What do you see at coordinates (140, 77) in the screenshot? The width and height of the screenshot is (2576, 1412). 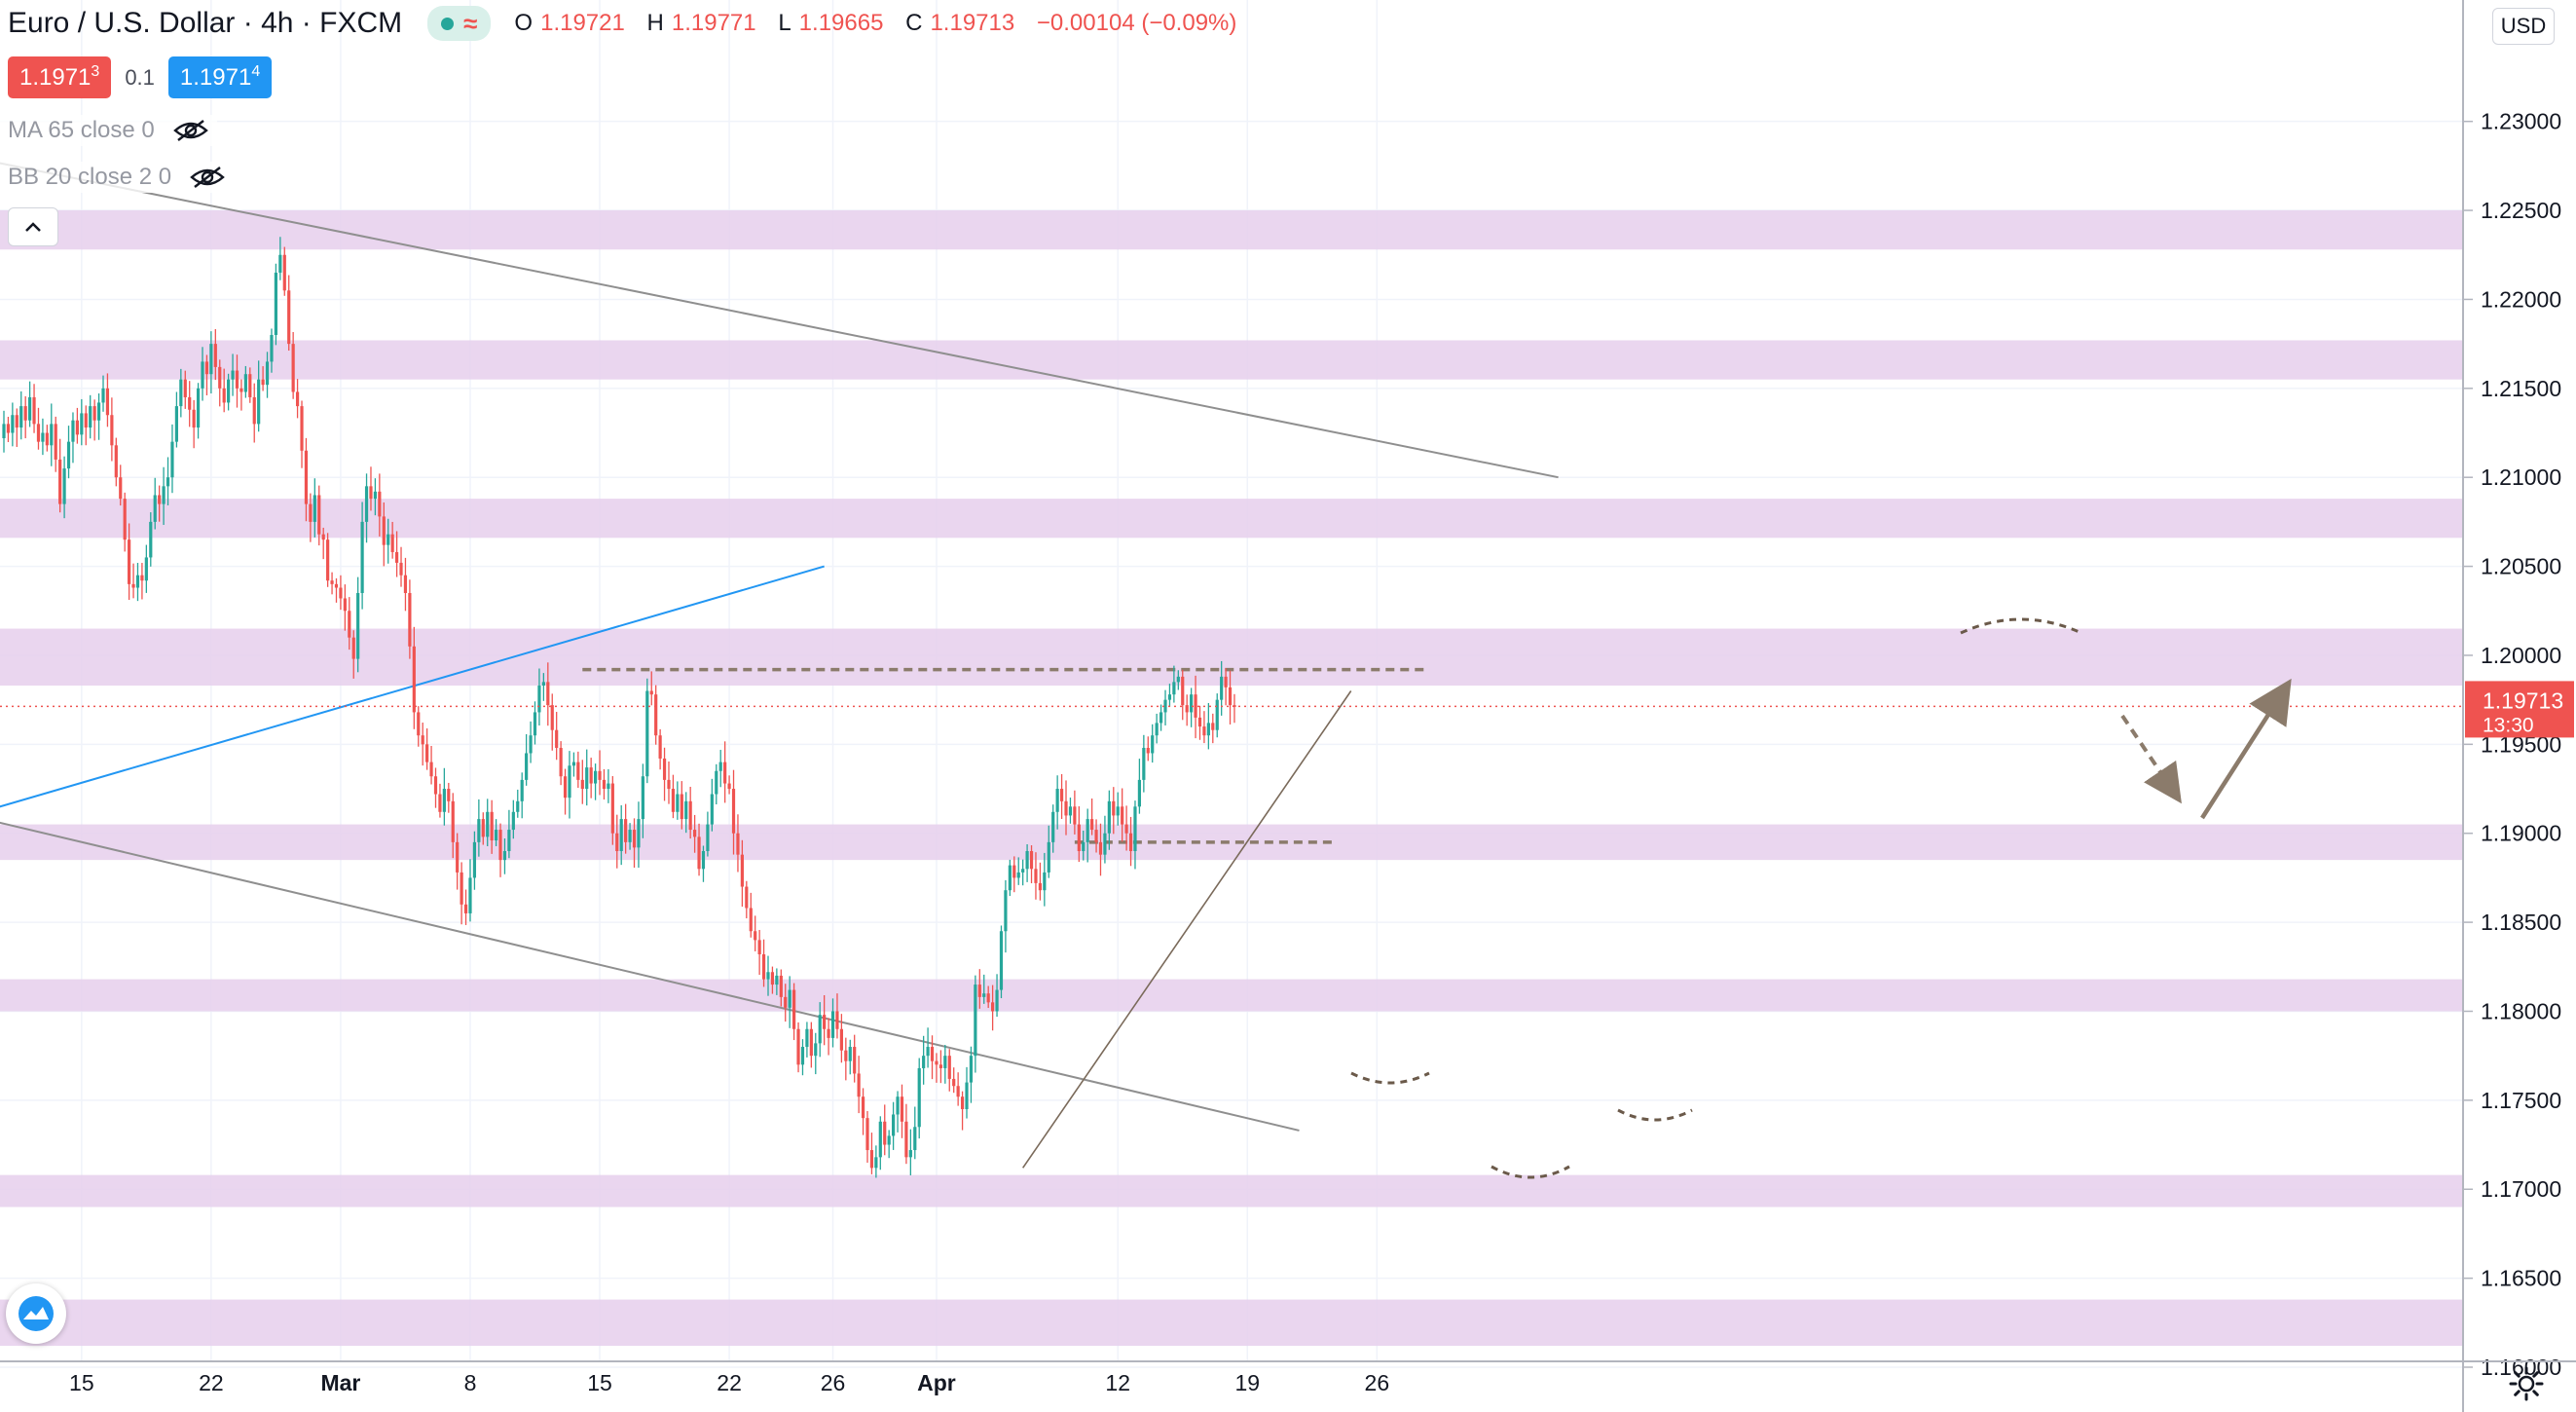 I see `spread-value: 0.1` at bounding box center [140, 77].